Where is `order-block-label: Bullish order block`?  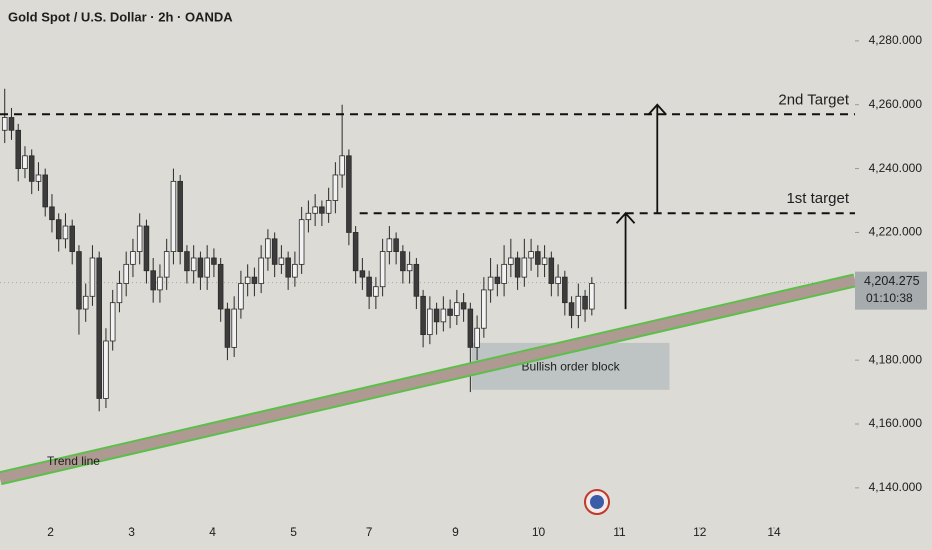 order-block-label: Bullish order block is located at coordinates (571, 367).